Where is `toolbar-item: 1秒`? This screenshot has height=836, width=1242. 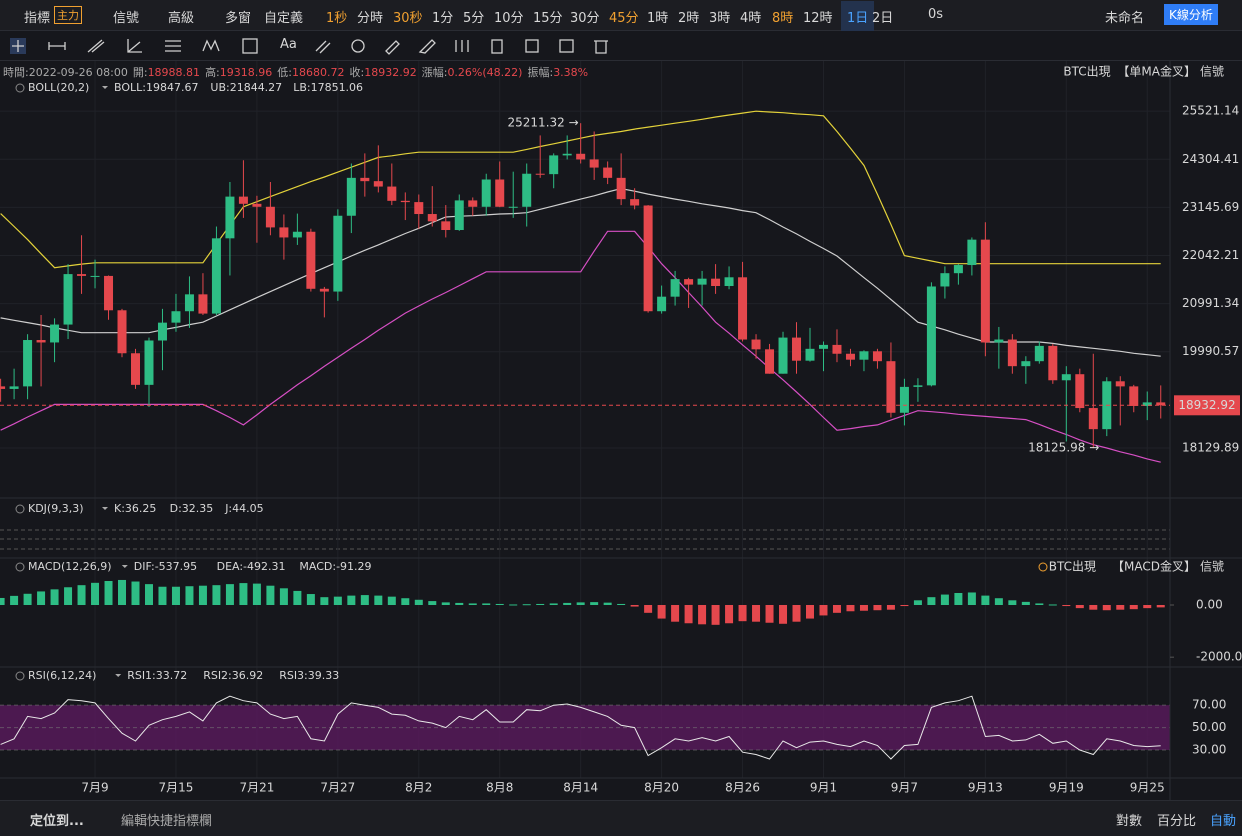 toolbar-item: 1秒 is located at coordinates (337, 18).